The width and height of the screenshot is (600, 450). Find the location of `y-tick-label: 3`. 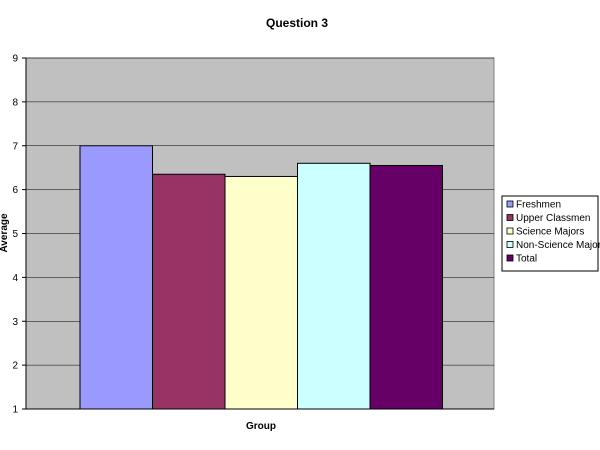

y-tick-label: 3 is located at coordinates (15, 322).